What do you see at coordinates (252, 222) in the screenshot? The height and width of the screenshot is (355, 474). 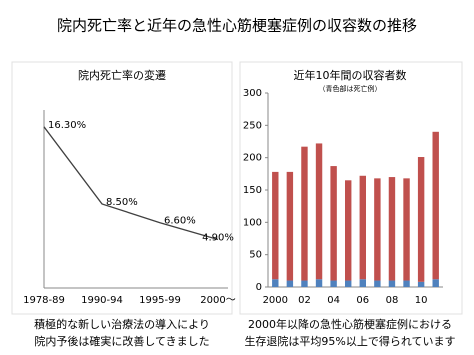 I see `y-tick-label: 100` at bounding box center [252, 222].